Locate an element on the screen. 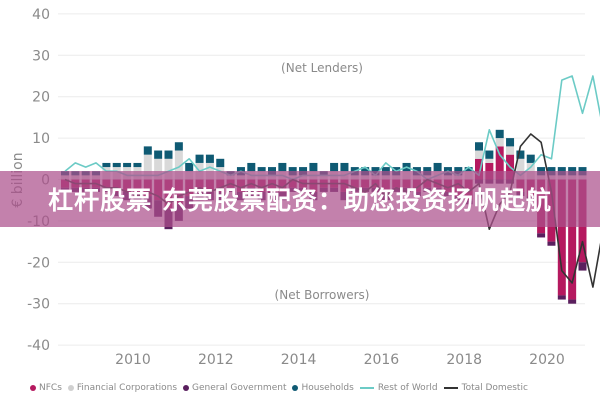 The image size is (600, 400). banner-text: 杠杆股票 东莞股票配资：助您投资扬帆起航 is located at coordinates (300, 200).